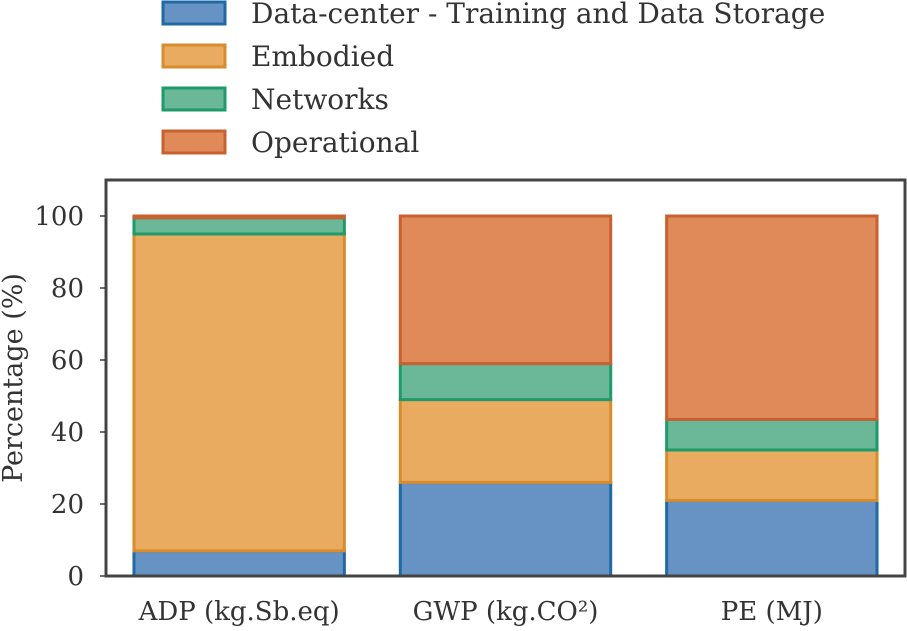  I want to click on x-axis-ticks: ADP (kg.Sb.eq) GWP (kg.CO²) PE (MJ), so click(480, 612).